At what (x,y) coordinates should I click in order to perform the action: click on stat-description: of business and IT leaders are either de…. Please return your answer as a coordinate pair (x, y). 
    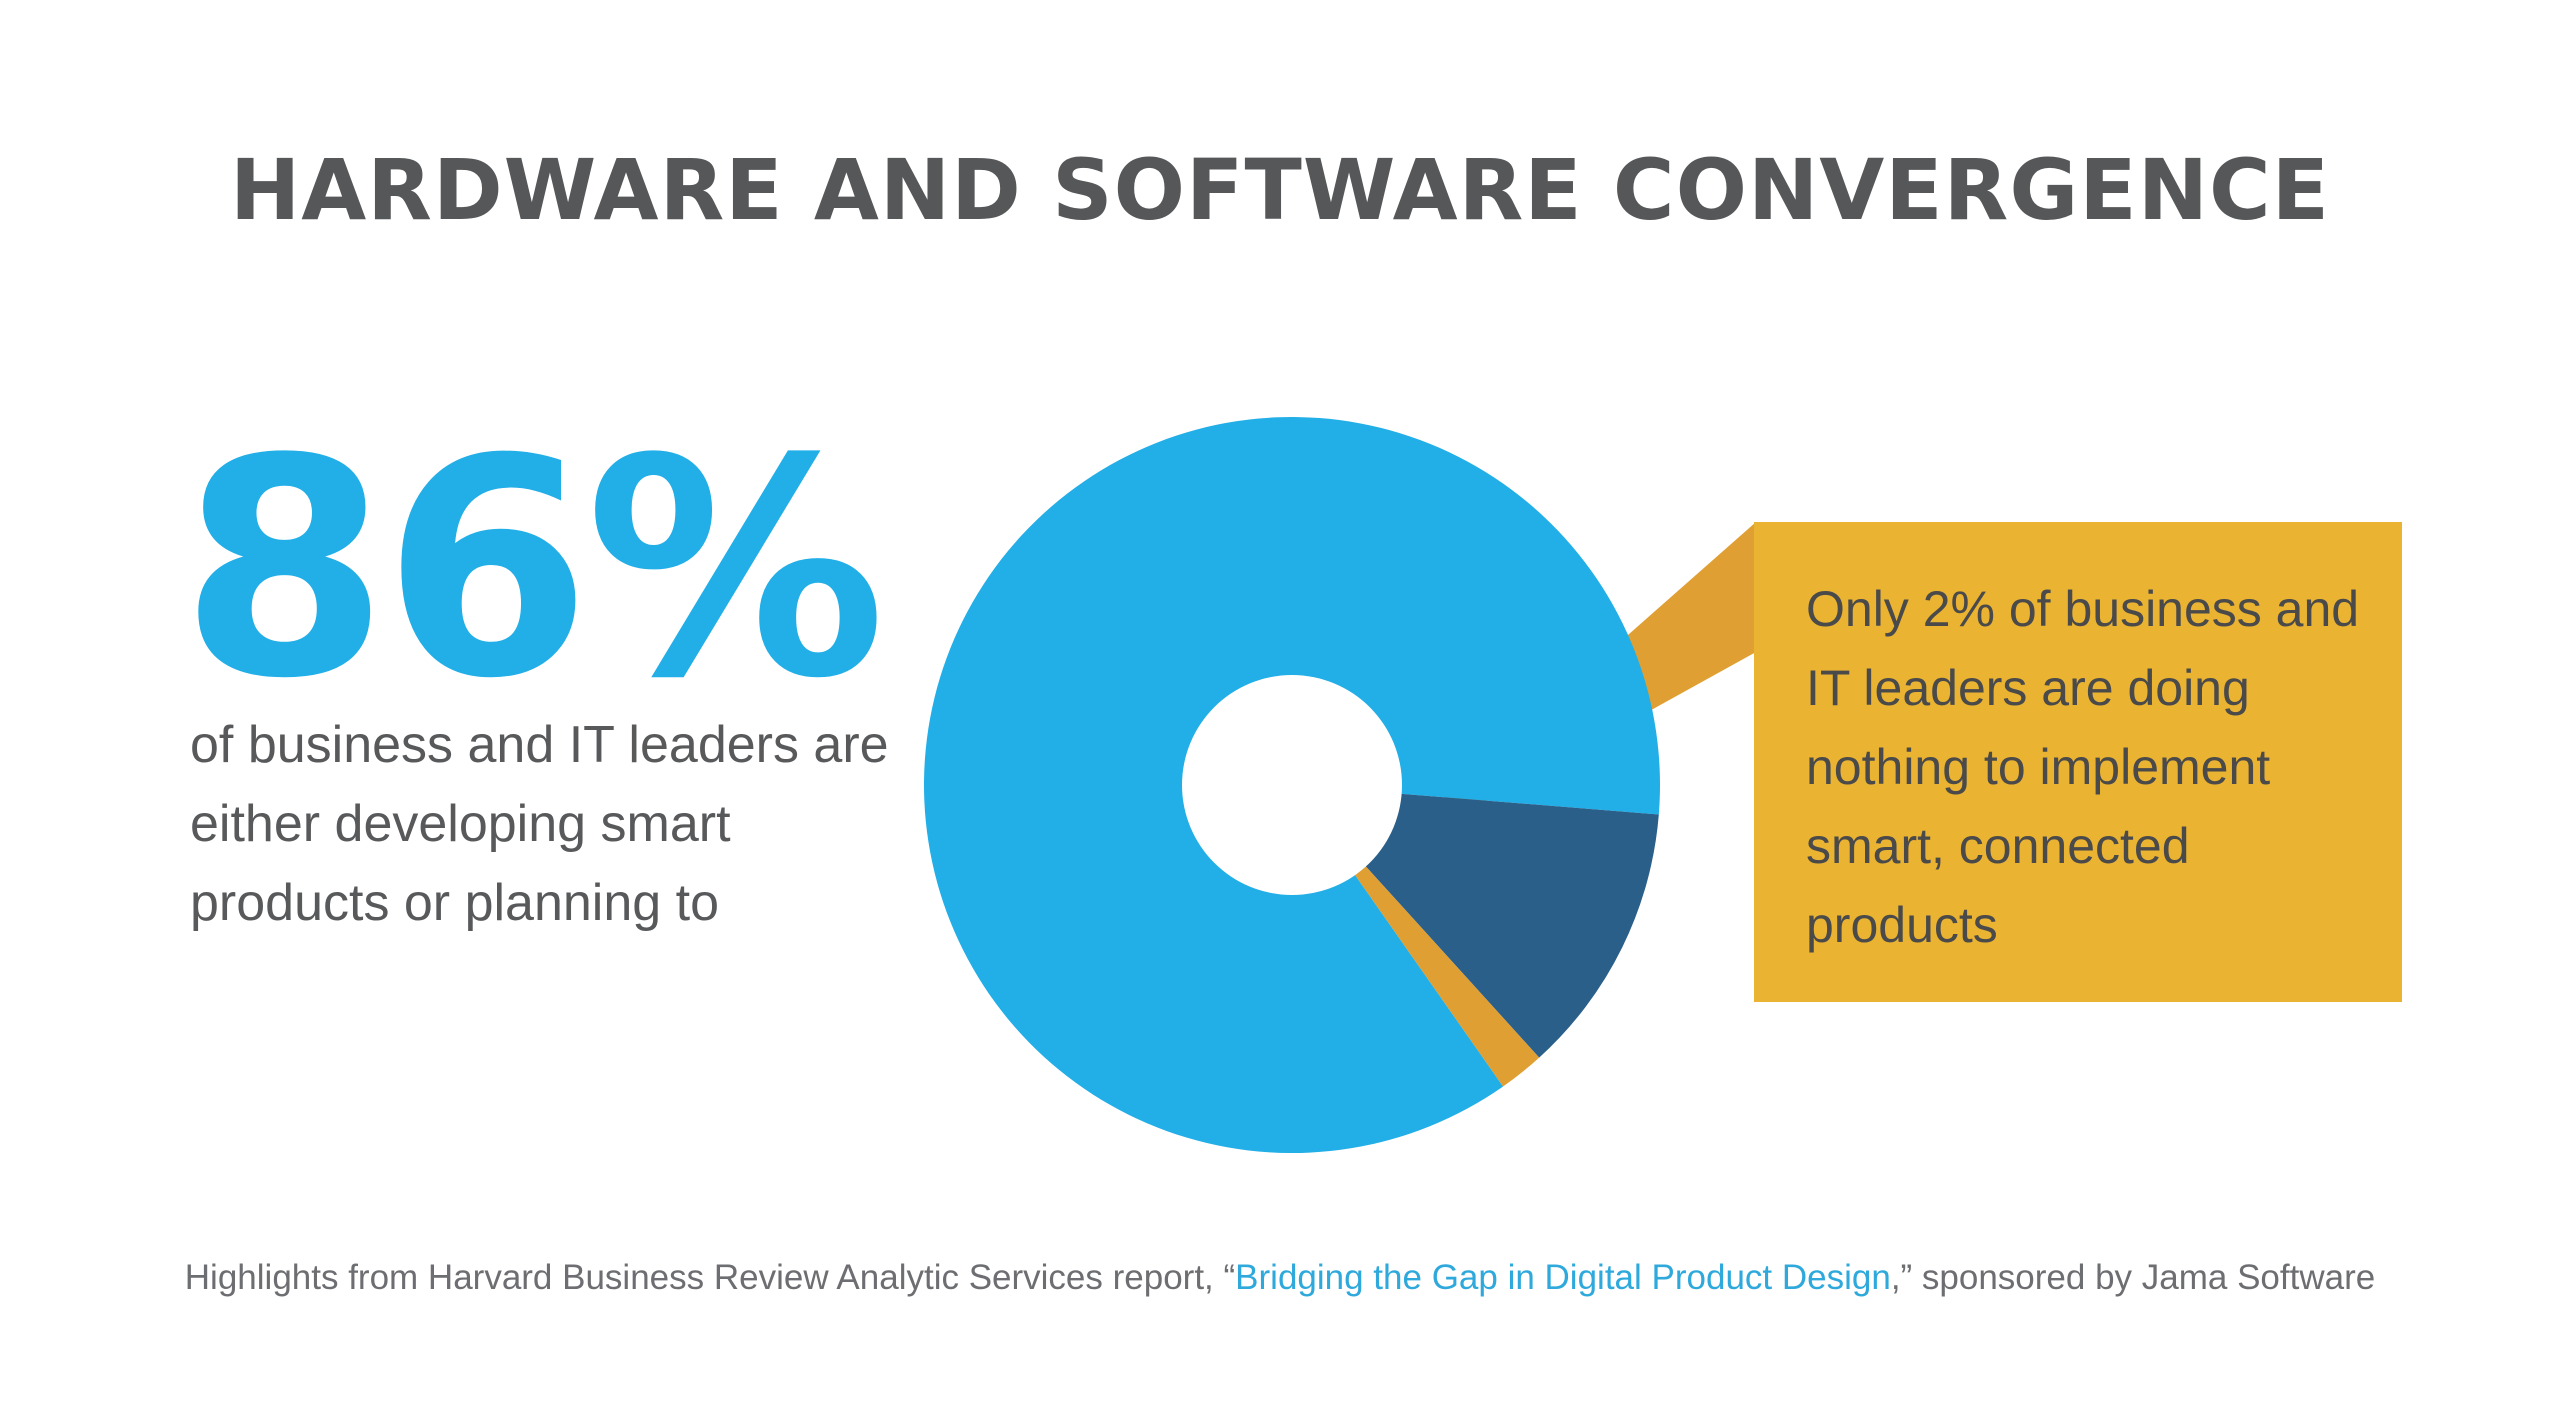
    Looking at the image, I should click on (539, 824).